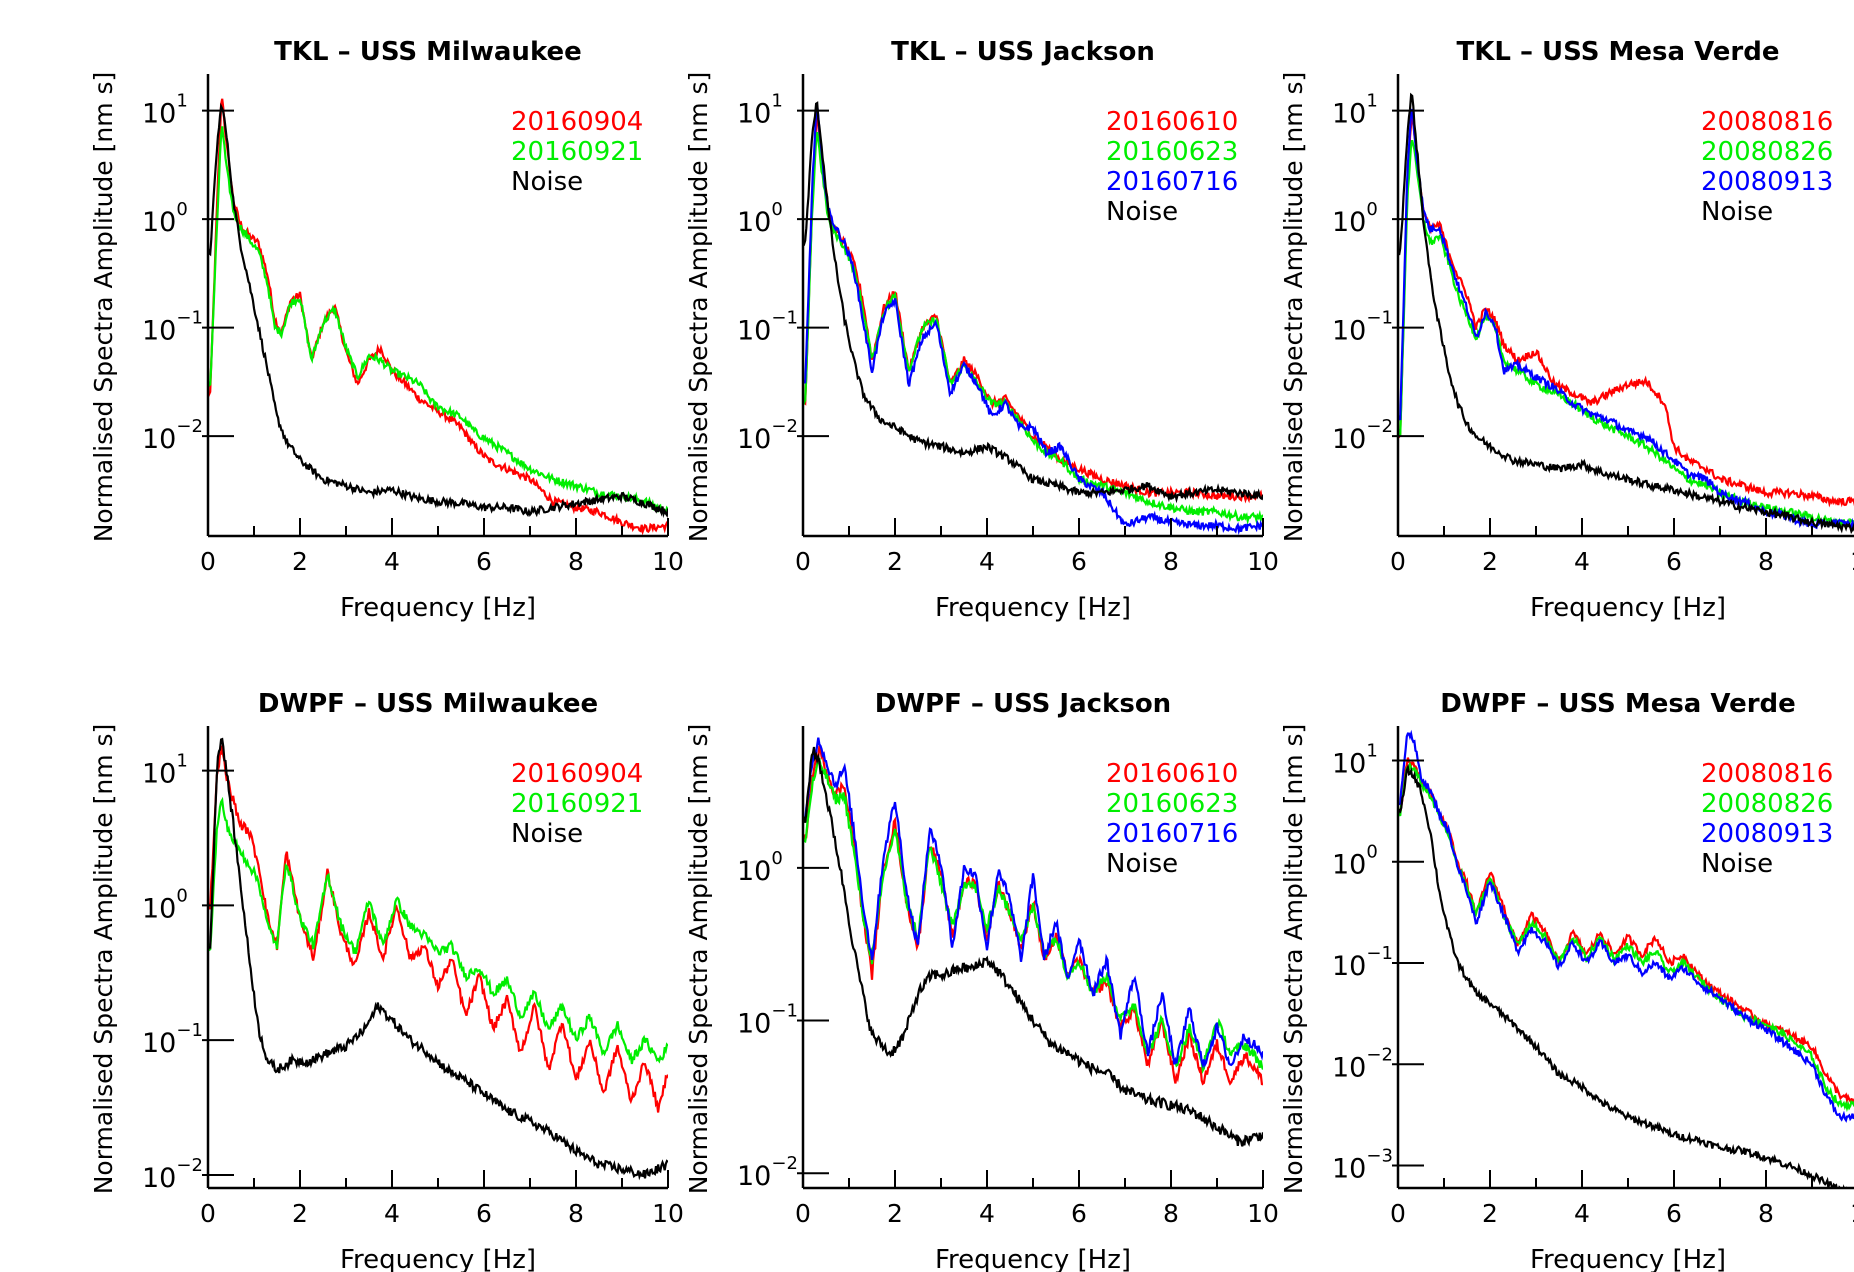 The width and height of the screenshot is (1854, 1272). Describe the element at coordinates (1362, 1165) in the screenshot. I see `y-tick-label: 10⁻³` at that location.